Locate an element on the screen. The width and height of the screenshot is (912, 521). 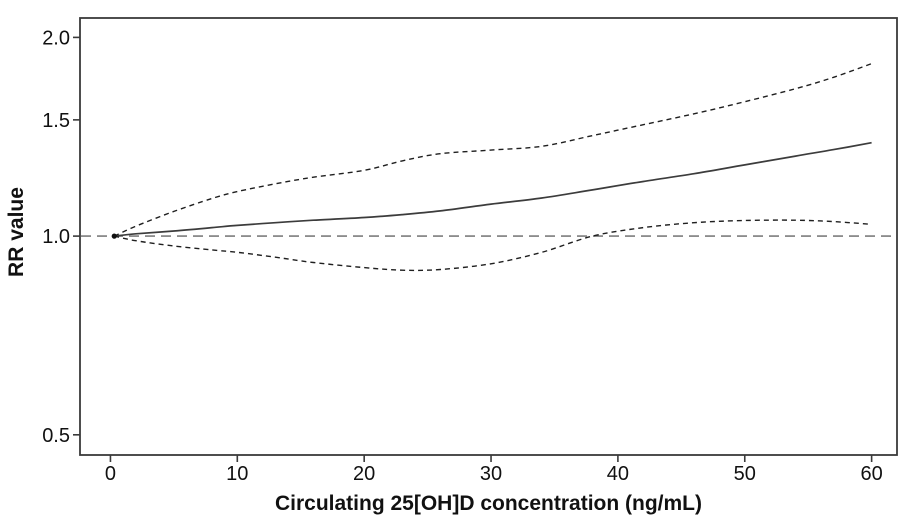
y-tick-label: 2.0 is located at coordinates (56, 38).